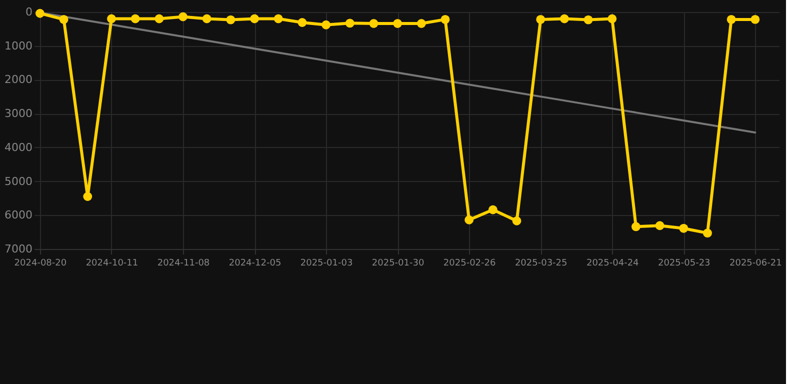 This screenshot has height=384, width=790. I want to click on x-tick-label: 2025-01-03, so click(326, 263).